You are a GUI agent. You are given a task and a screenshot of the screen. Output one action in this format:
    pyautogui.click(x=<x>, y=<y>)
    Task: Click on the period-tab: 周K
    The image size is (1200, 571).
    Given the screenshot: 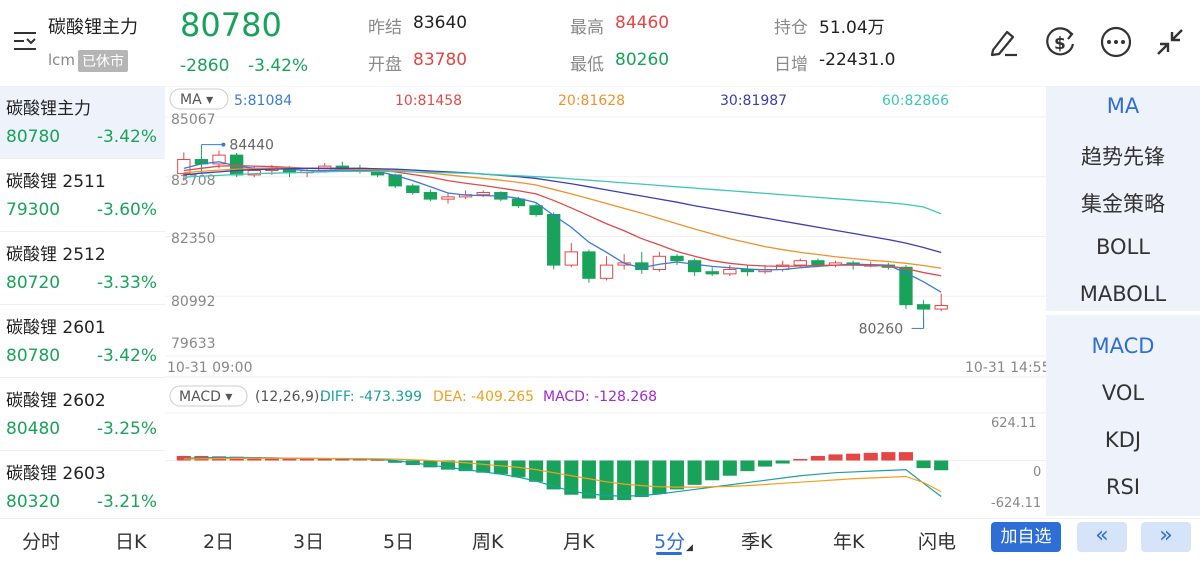 What is the action you would take?
    pyautogui.click(x=488, y=542)
    